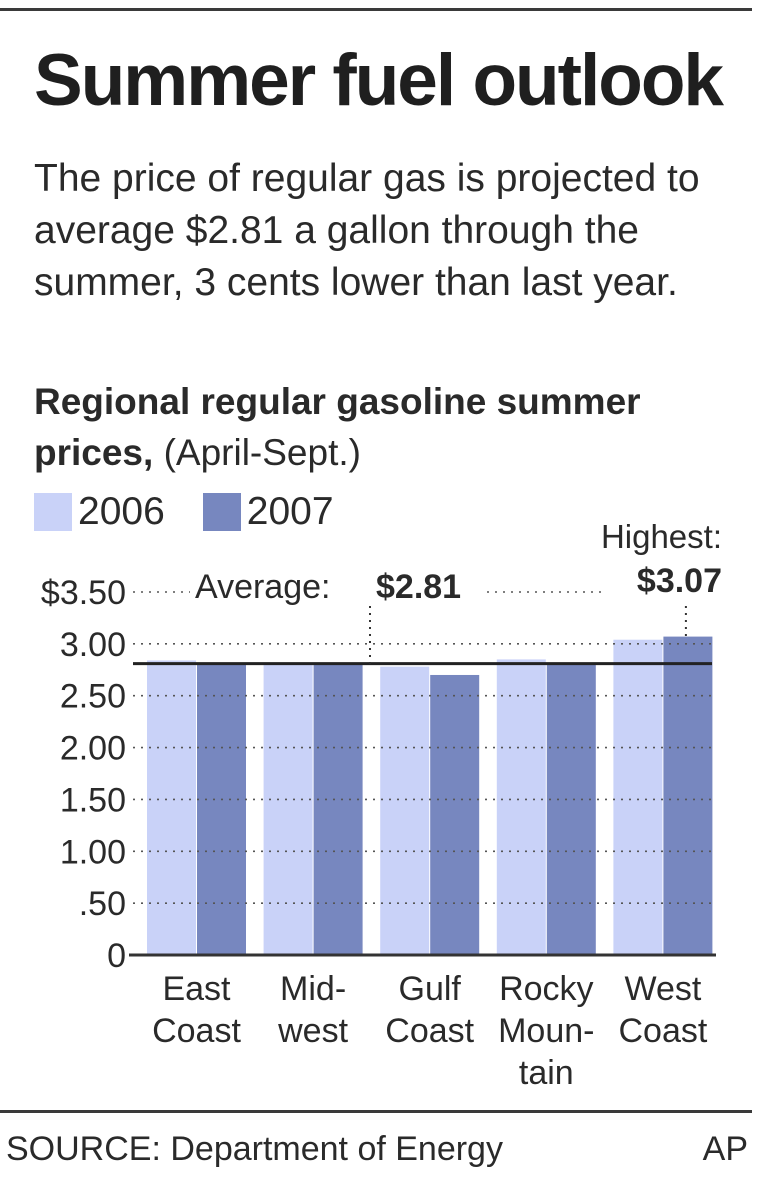 This screenshot has height=1182, width=760. What do you see at coordinates (679, 581) in the screenshot?
I see `highest-value: $3.07` at bounding box center [679, 581].